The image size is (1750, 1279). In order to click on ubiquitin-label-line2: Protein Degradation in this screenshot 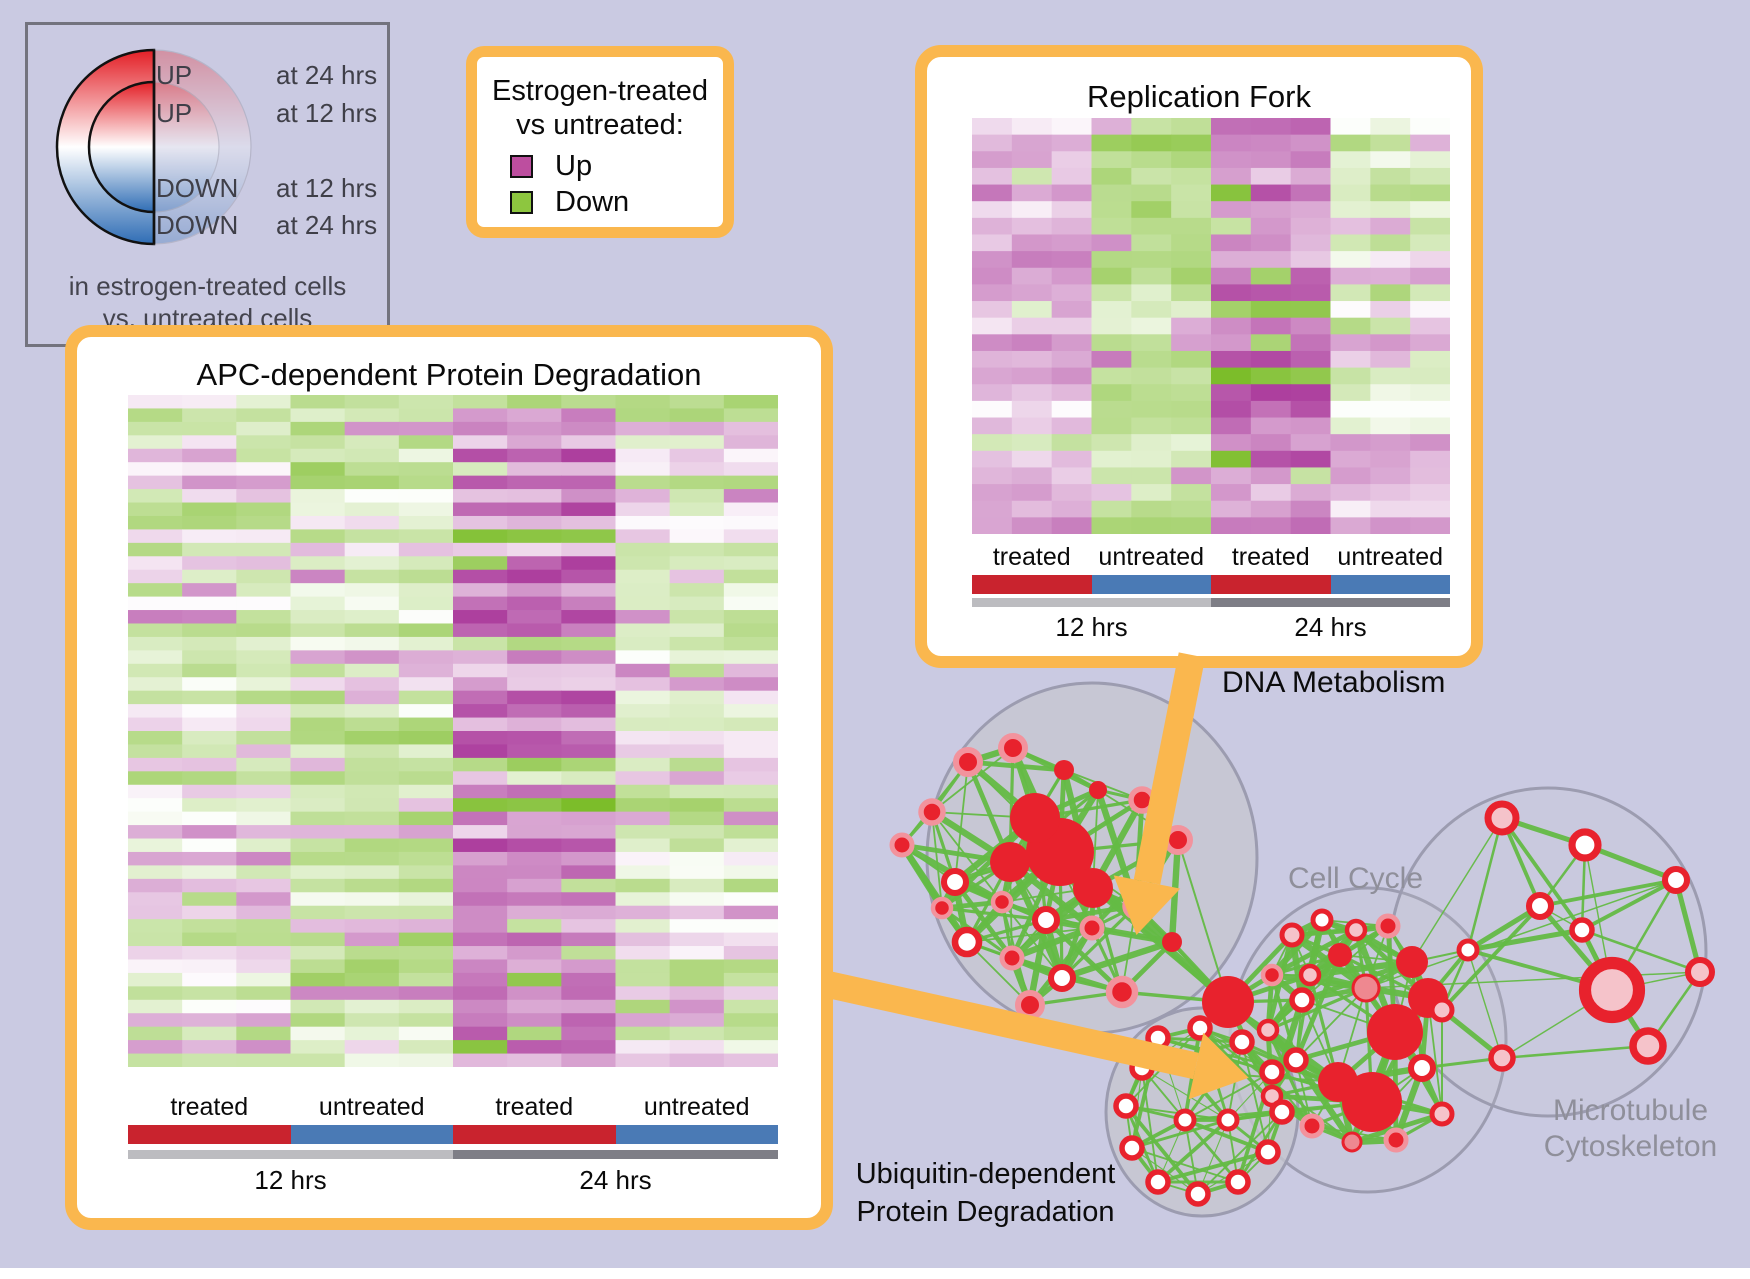, I will do `click(985, 1212)`.